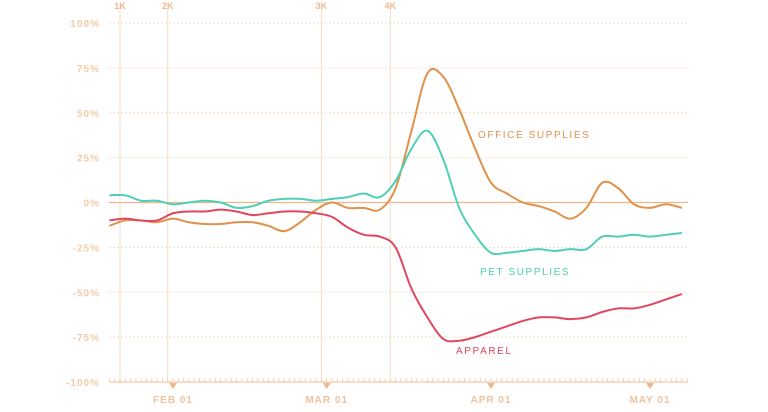  I want to click on series-label-pet-supplies: PET SUPPLIES, so click(525, 272).